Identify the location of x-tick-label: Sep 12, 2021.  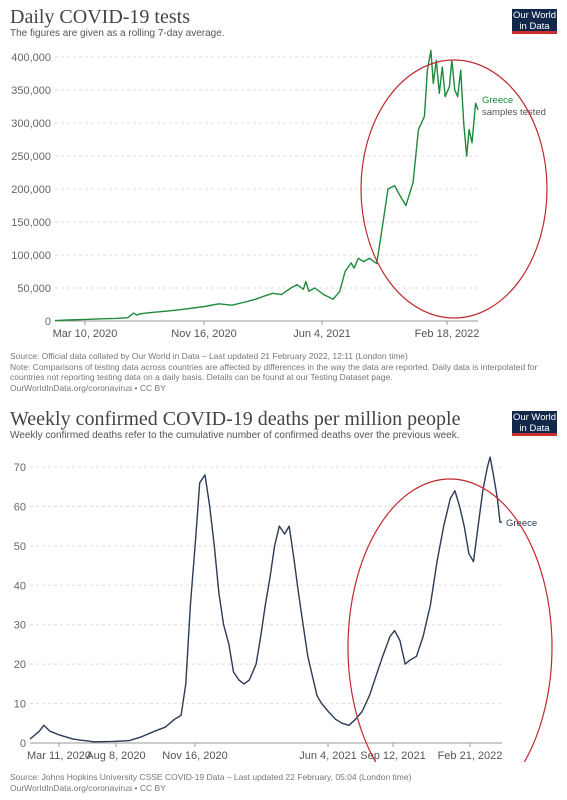
(392, 756).